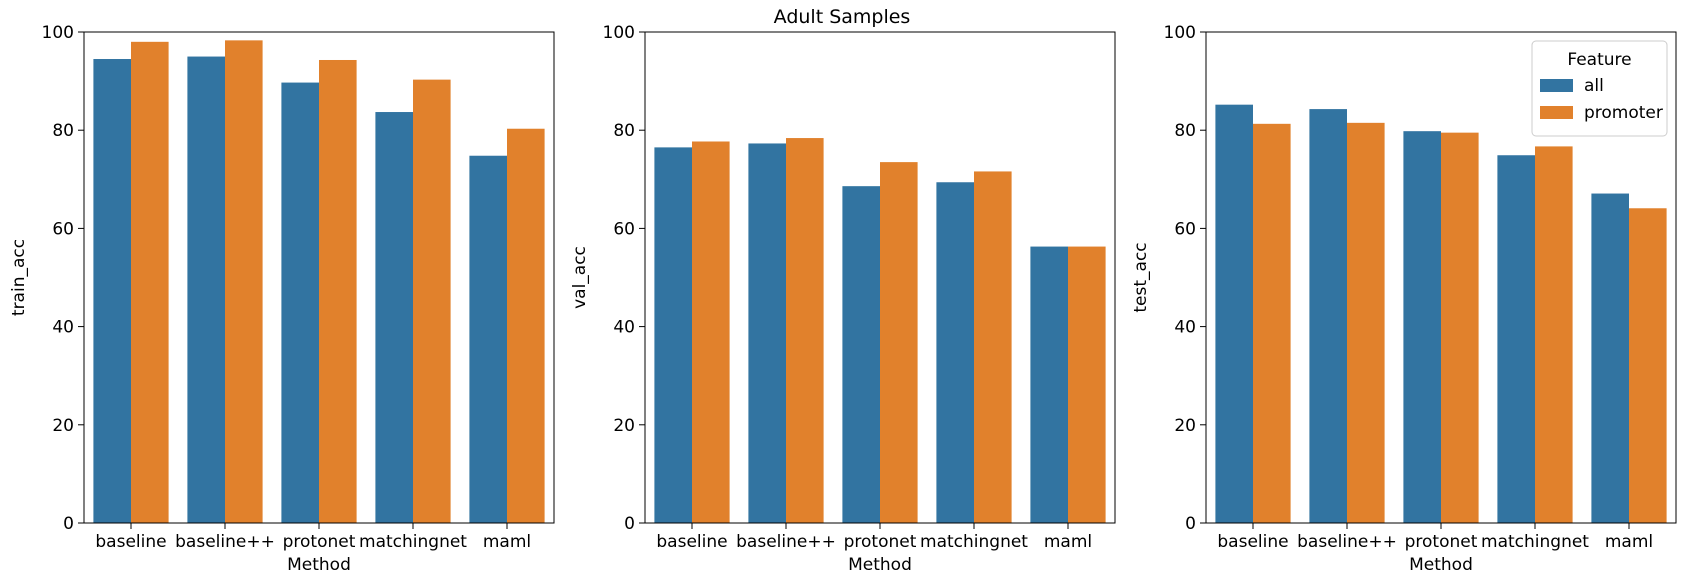  What do you see at coordinates (580, 277) in the screenshot?
I see `y-axis-label: val_acc` at bounding box center [580, 277].